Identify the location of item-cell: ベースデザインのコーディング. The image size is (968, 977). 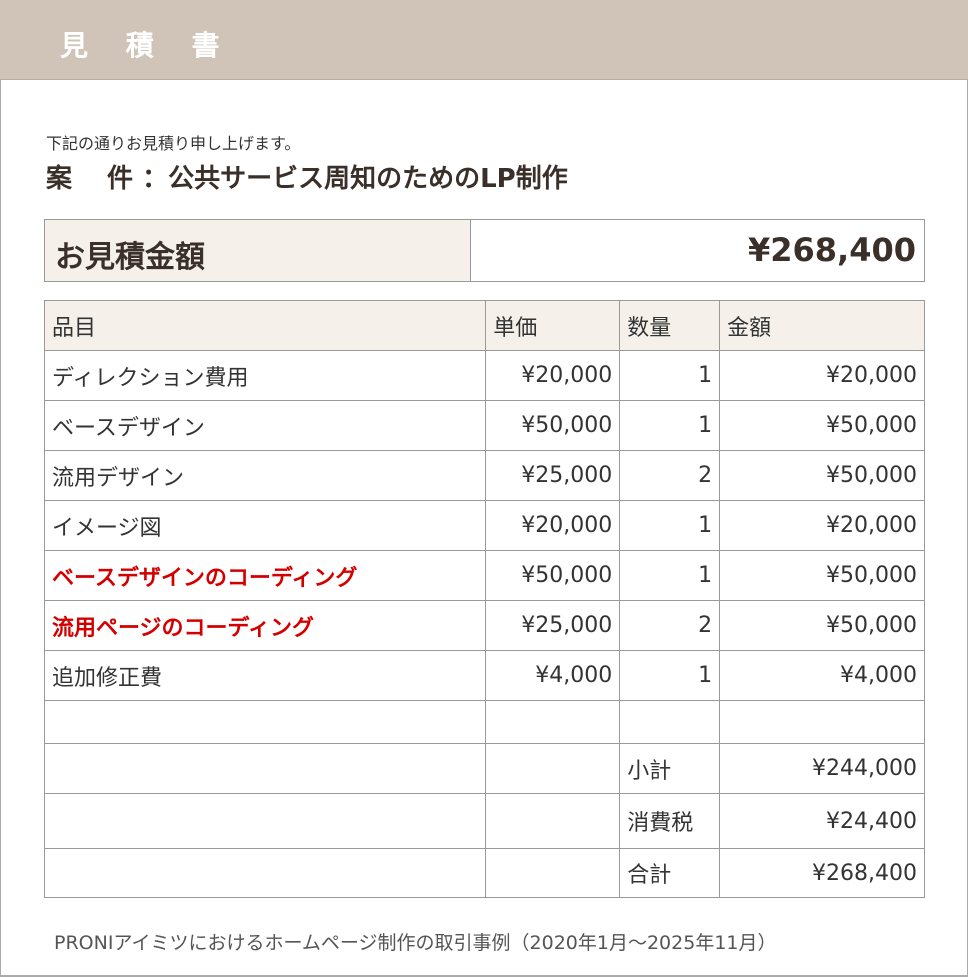
(265, 575).